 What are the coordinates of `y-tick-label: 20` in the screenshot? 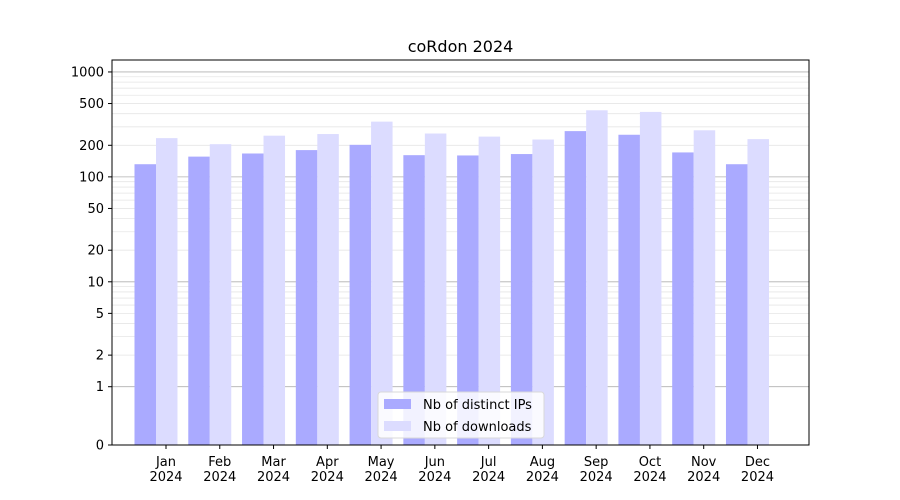 It's located at (95, 251).